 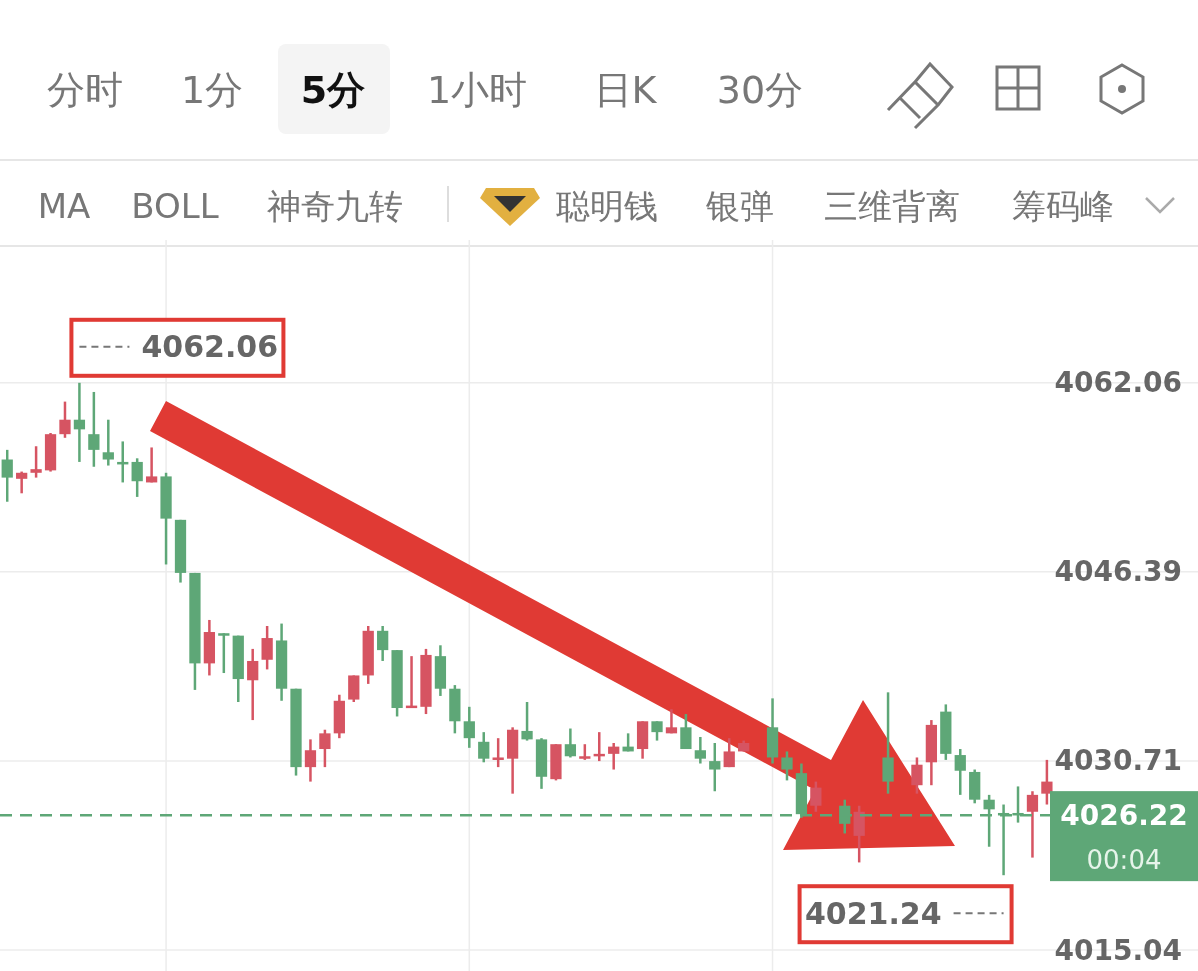 What do you see at coordinates (335, 206) in the screenshot?
I see `text: 神奇九转` at bounding box center [335, 206].